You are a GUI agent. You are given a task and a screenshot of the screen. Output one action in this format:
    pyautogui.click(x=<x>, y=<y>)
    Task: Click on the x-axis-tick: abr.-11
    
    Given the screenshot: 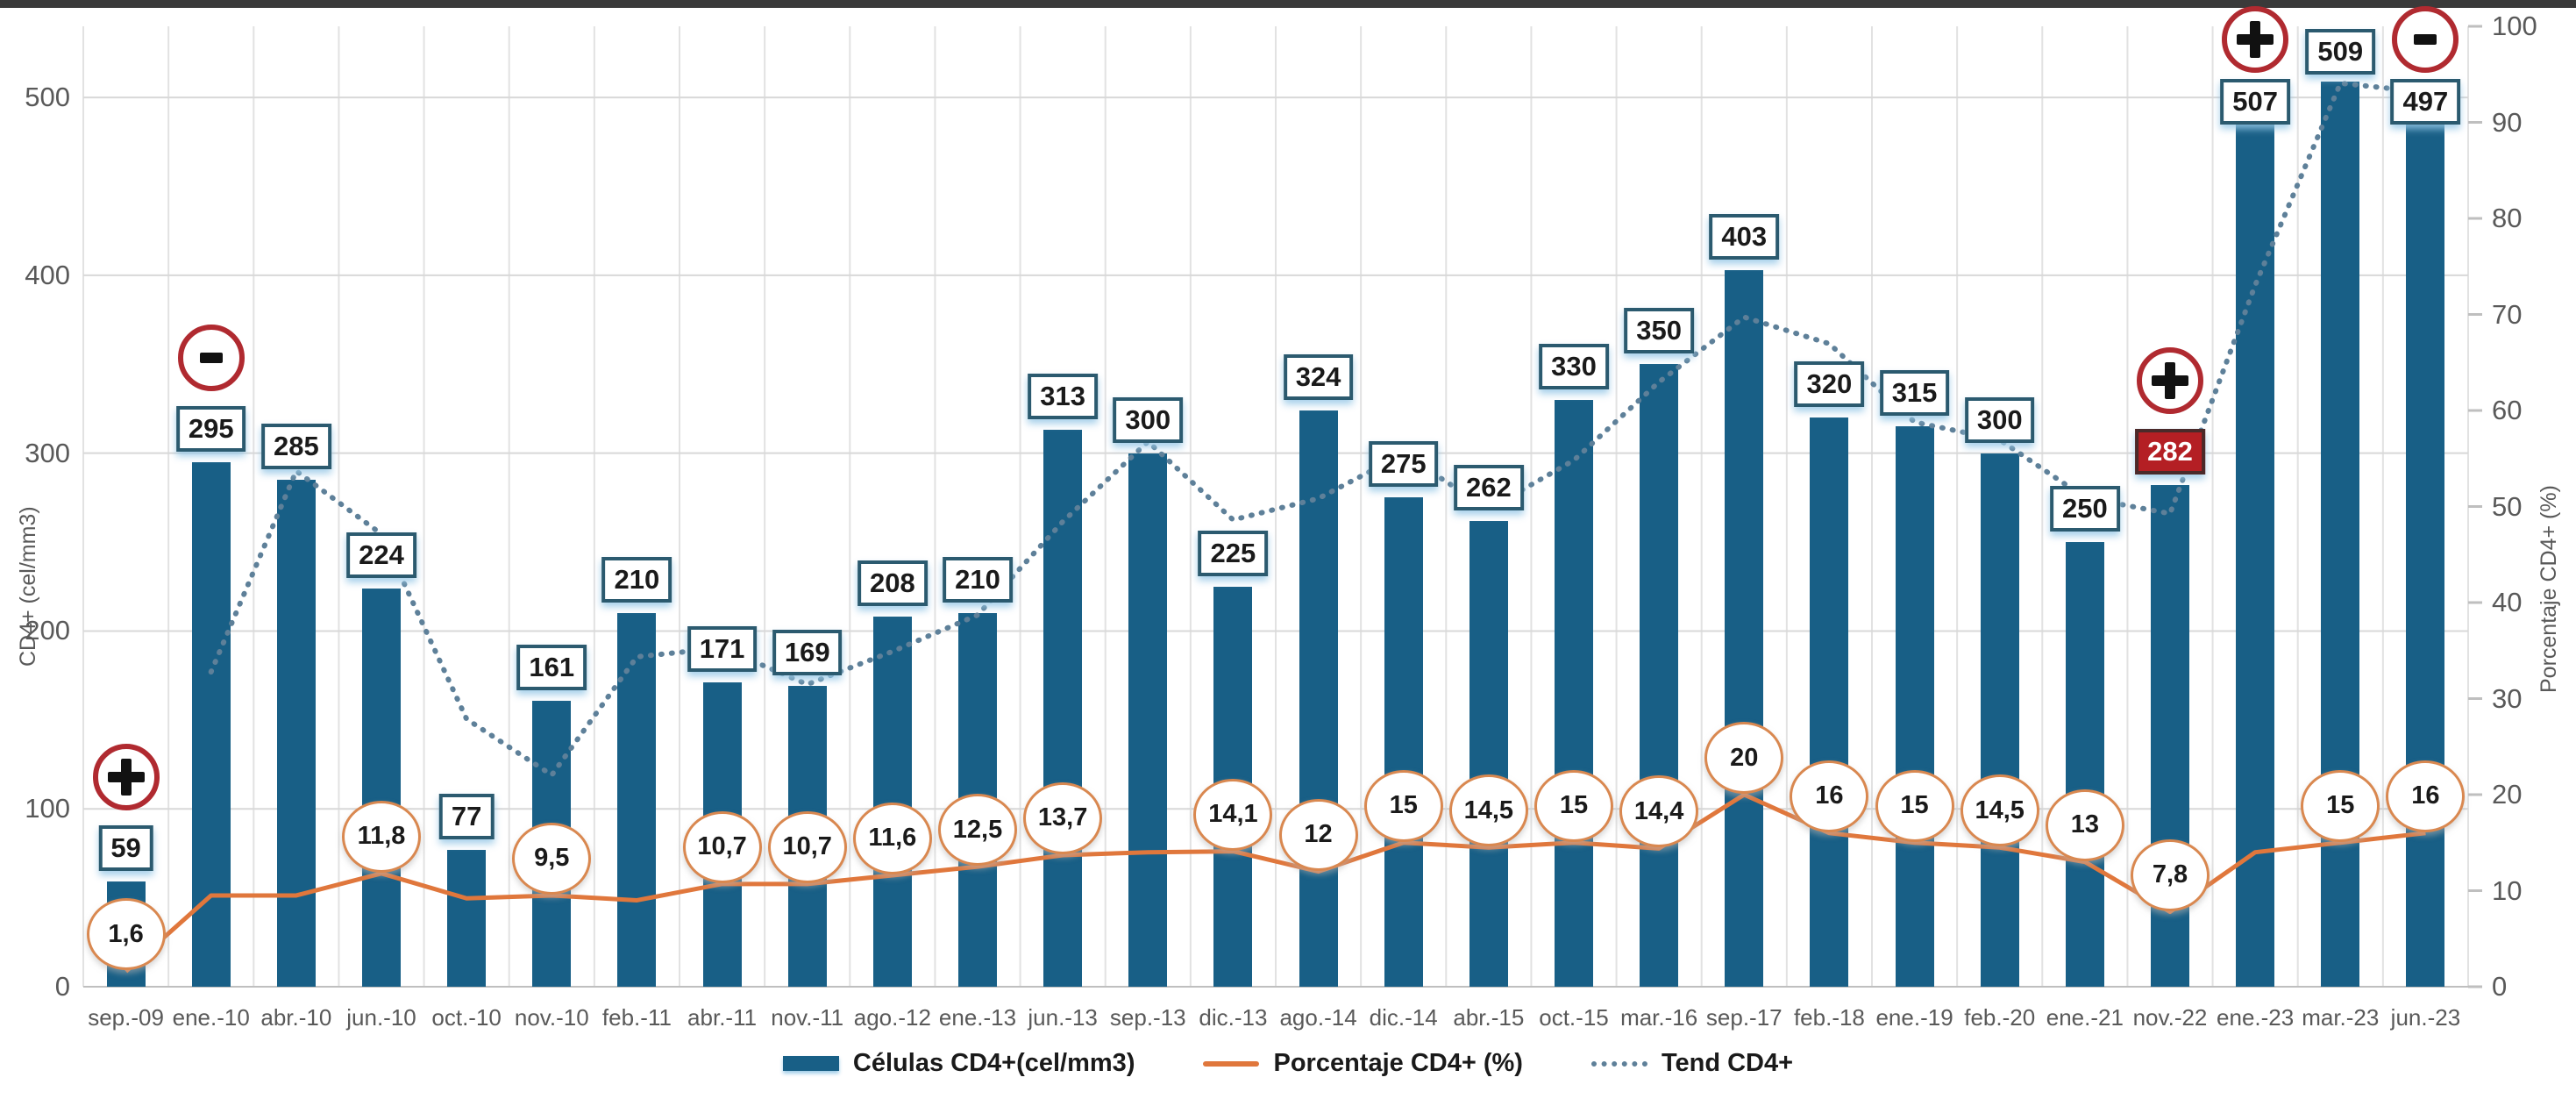 What is the action you would take?
    pyautogui.click(x=722, y=1017)
    